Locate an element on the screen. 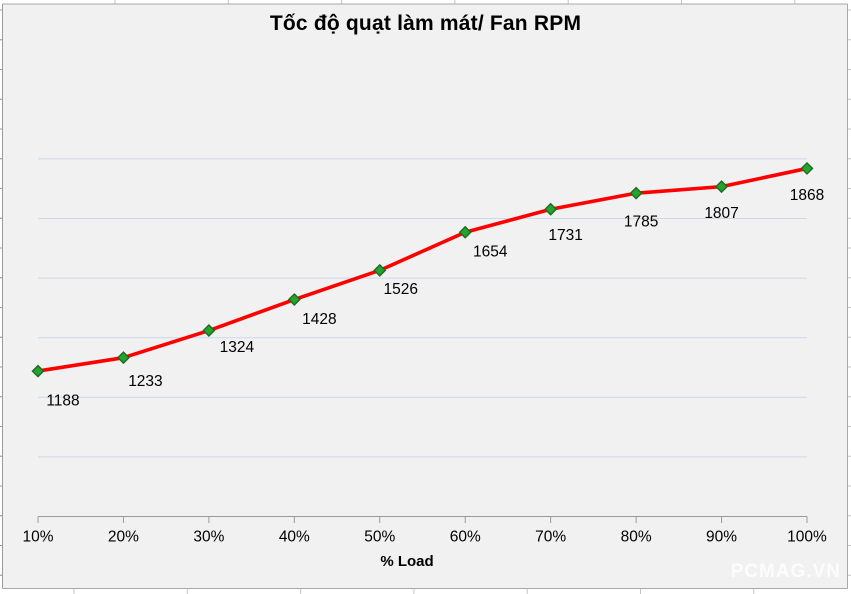 Image resolution: width=851 pixels, height=594 pixels. x-tick-label: 30% is located at coordinates (208, 537).